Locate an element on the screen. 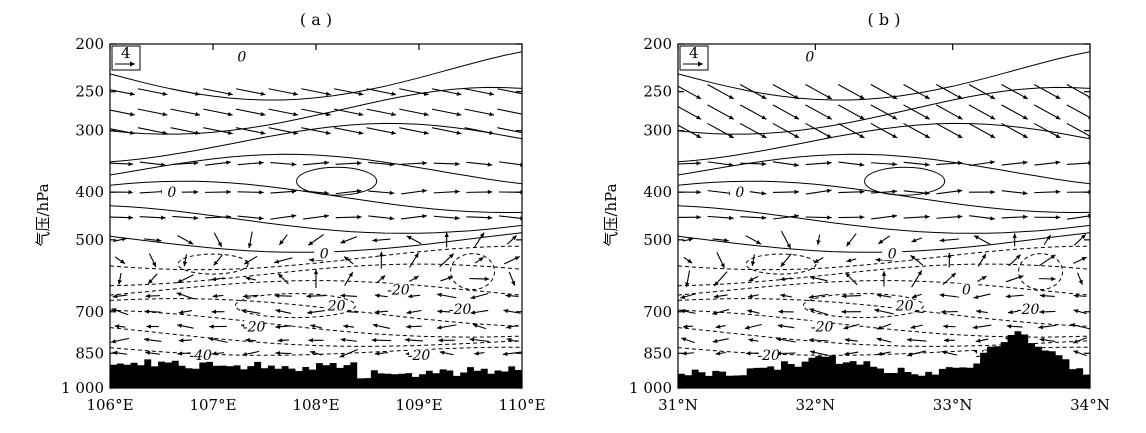 The image size is (1146, 433). y-tick-label: 250 is located at coordinates (657, 92).